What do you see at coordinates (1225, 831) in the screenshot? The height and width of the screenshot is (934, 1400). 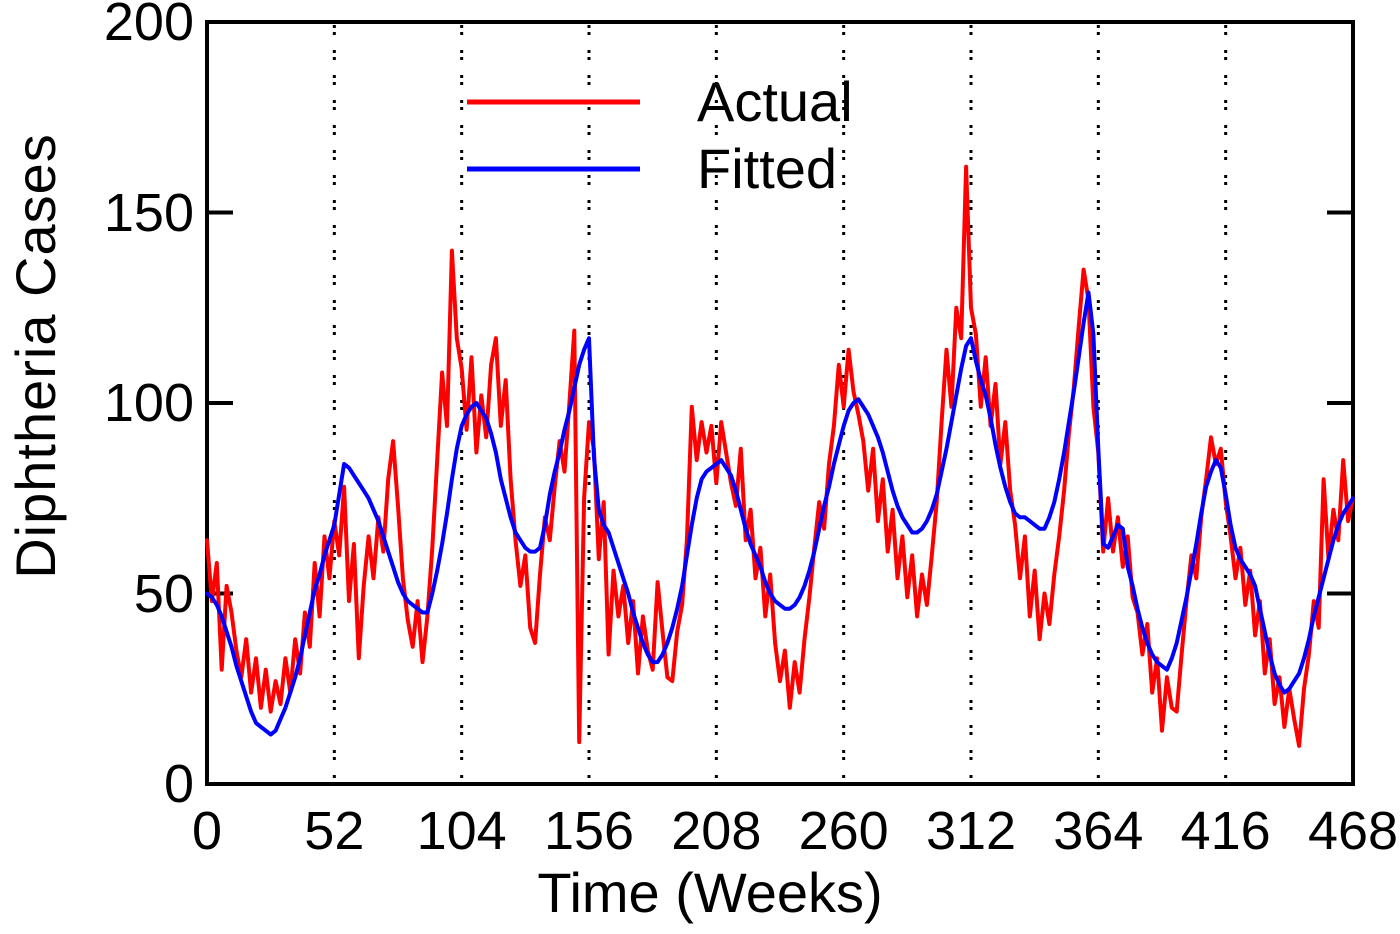 I see `x-tick-label: 416` at bounding box center [1225, 831].